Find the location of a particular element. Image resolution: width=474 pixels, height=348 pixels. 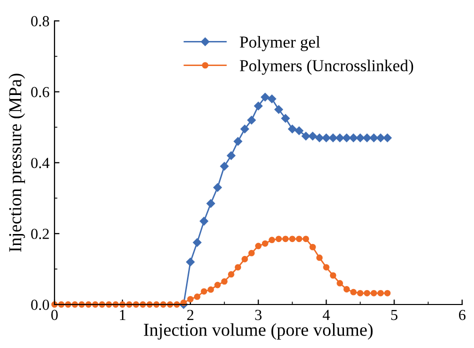

x-tick-label: 3 is located at coordinates (258, 315).